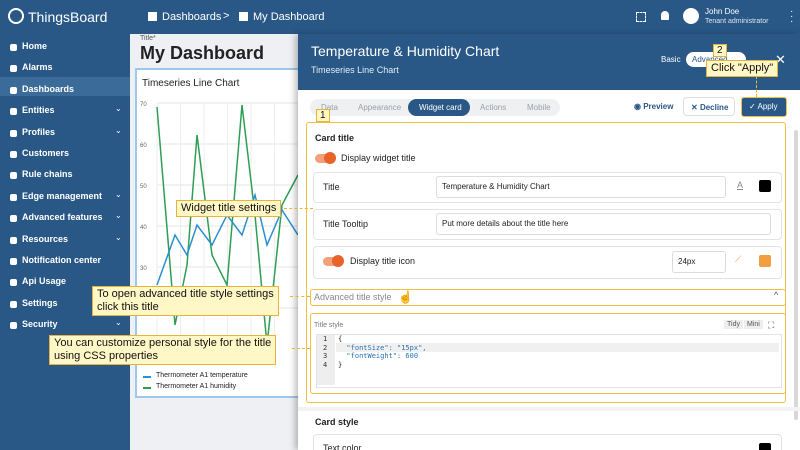 This screenshot has height=450, width=800. Describe the element at coordinates (48, 88) in the screenshot. I see `sidebar-item: Dashboards` at that location.